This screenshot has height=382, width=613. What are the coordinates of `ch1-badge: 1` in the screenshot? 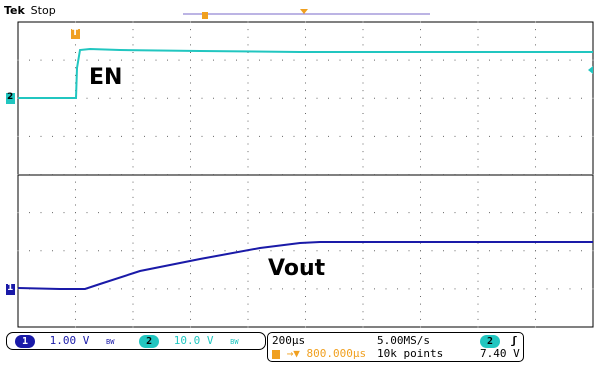 It's located at (25, 341).